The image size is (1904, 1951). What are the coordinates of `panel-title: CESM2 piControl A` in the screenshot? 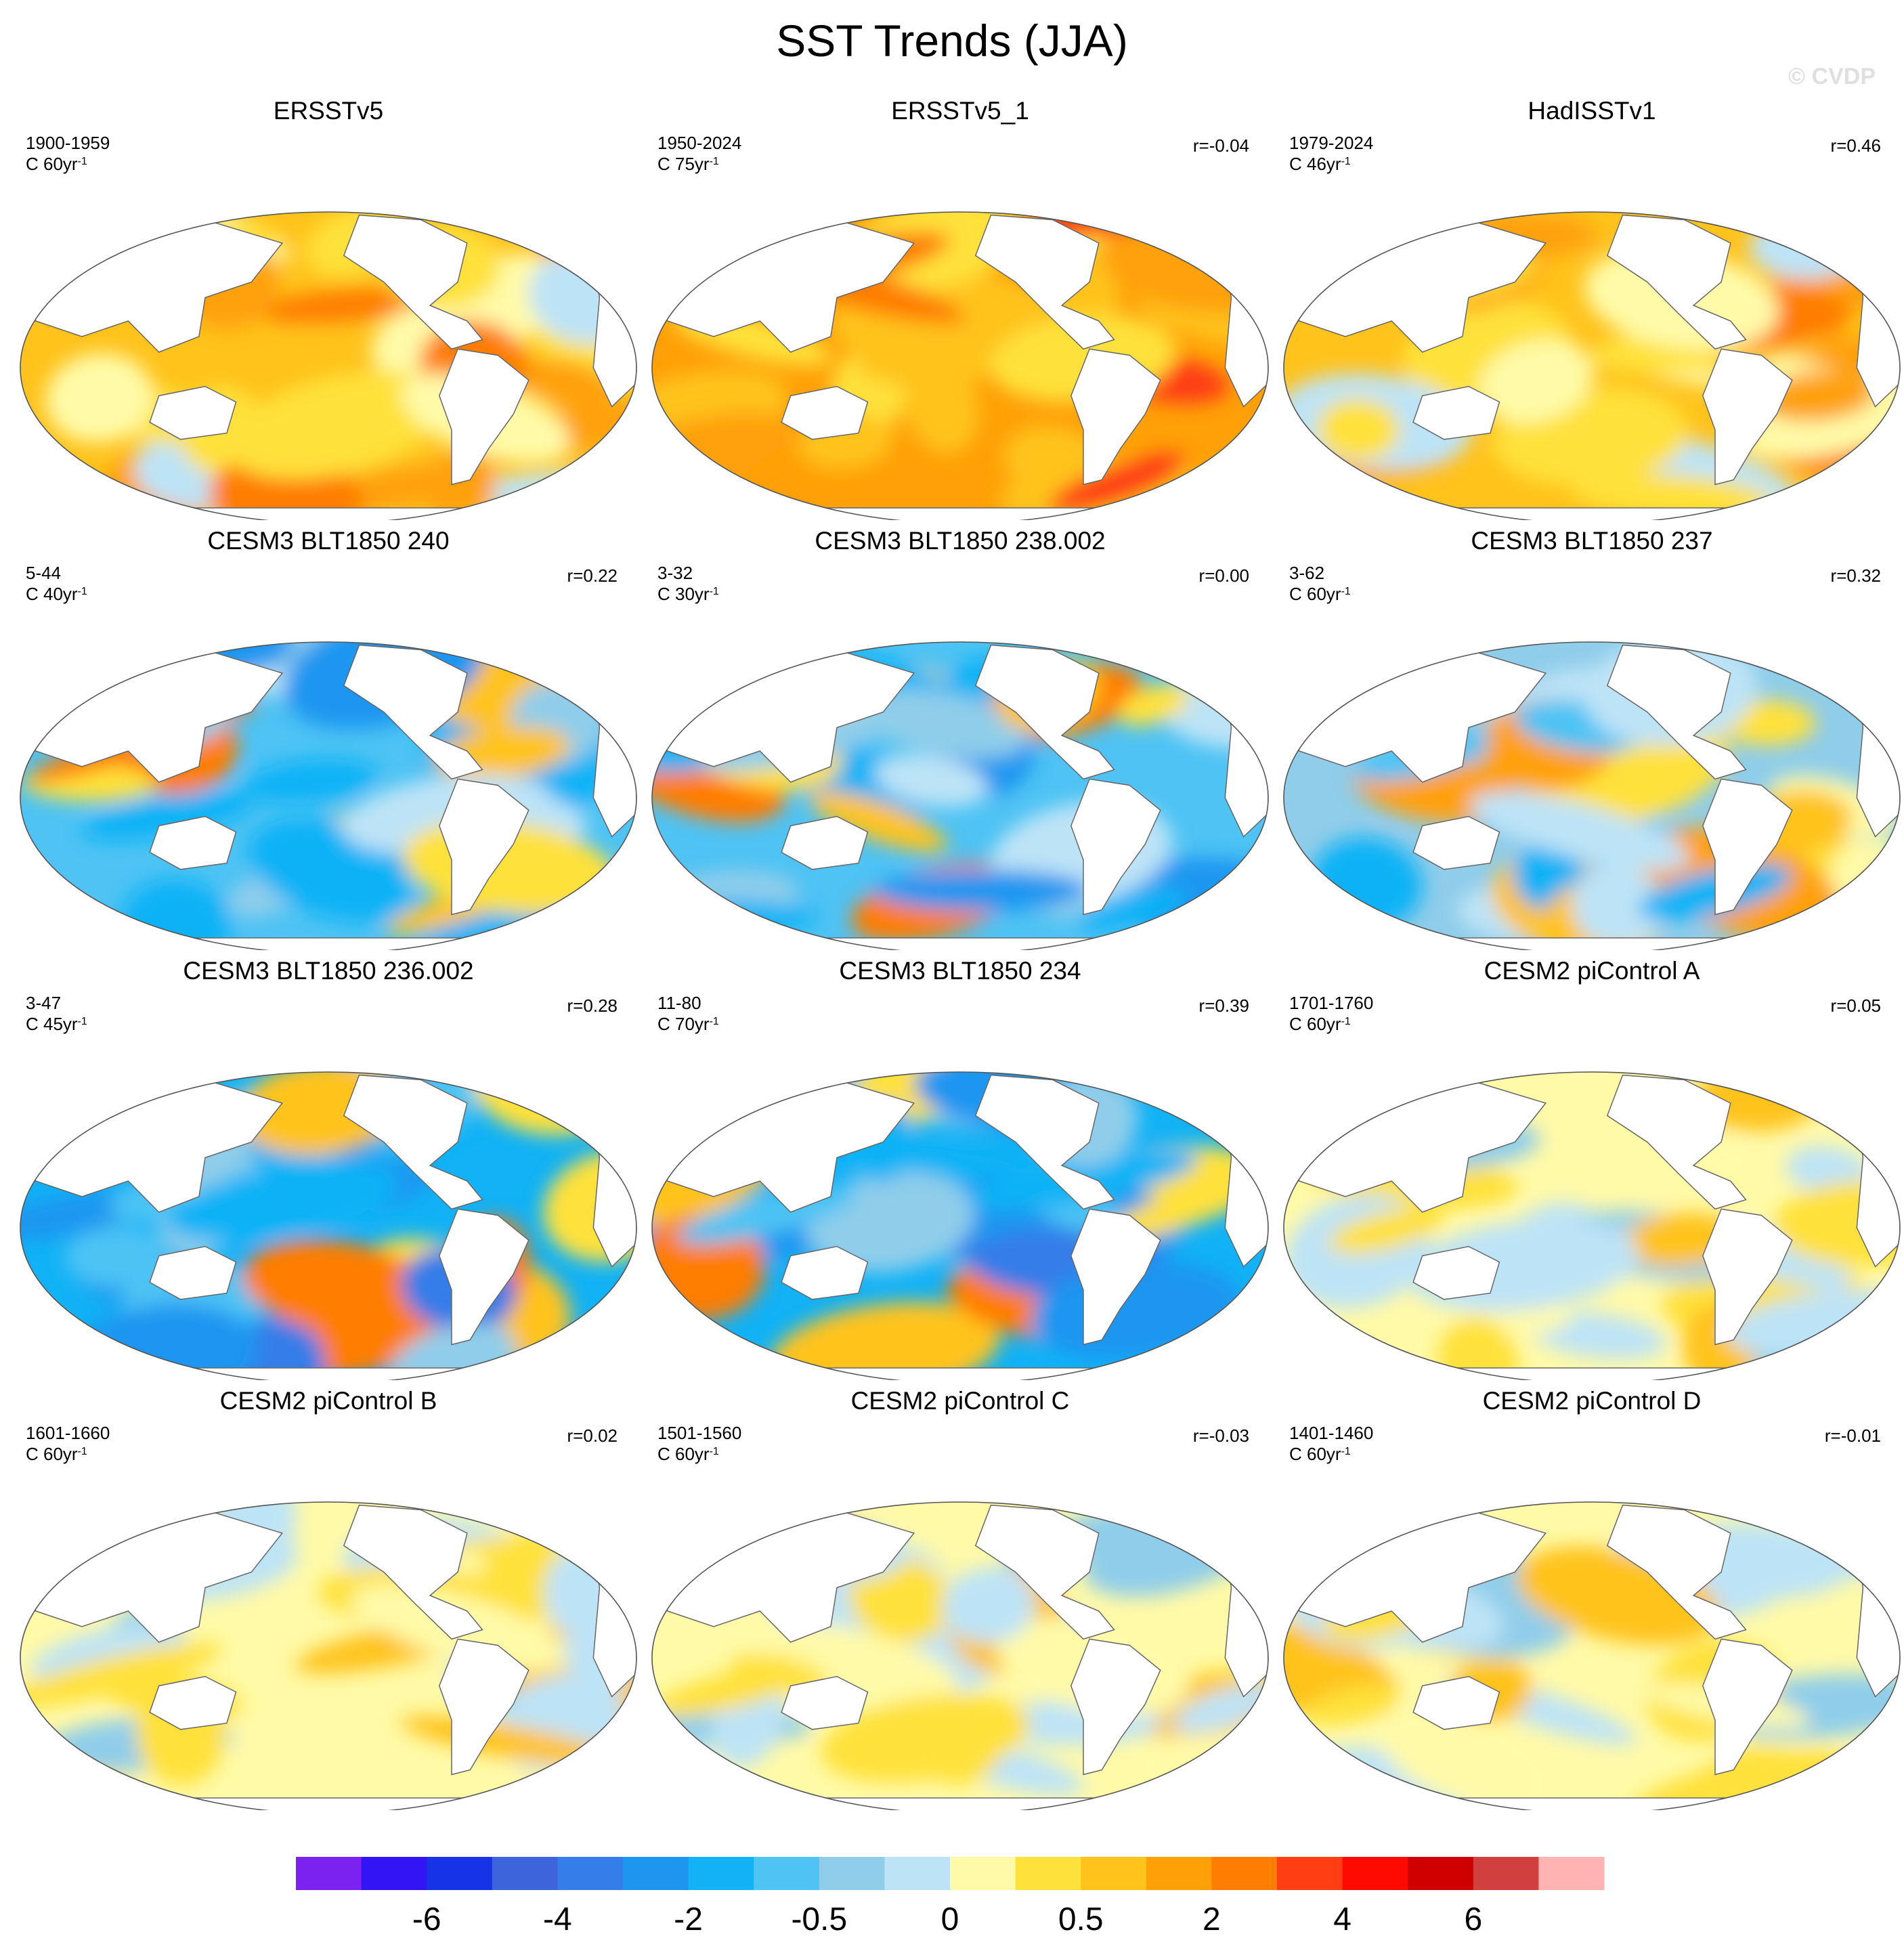 It's located at (1592, 971).